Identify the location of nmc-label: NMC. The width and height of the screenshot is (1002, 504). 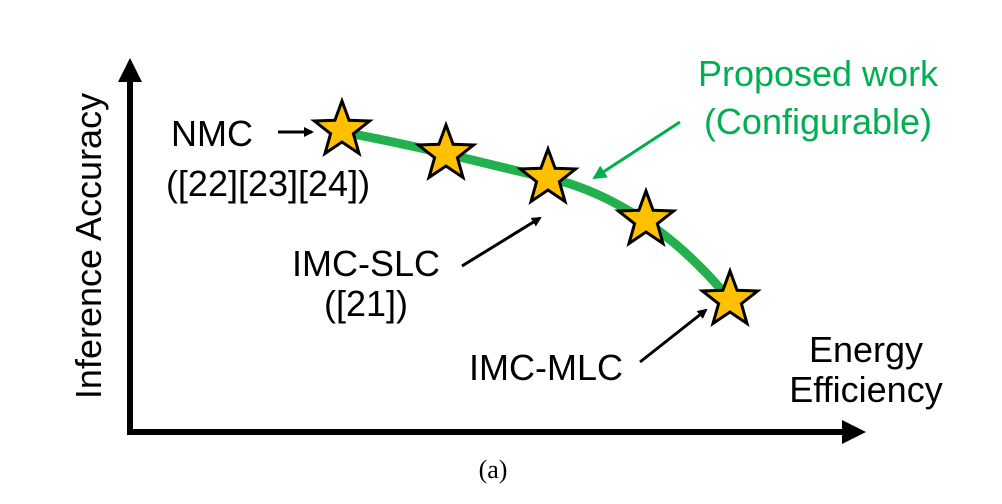
(212, 133).